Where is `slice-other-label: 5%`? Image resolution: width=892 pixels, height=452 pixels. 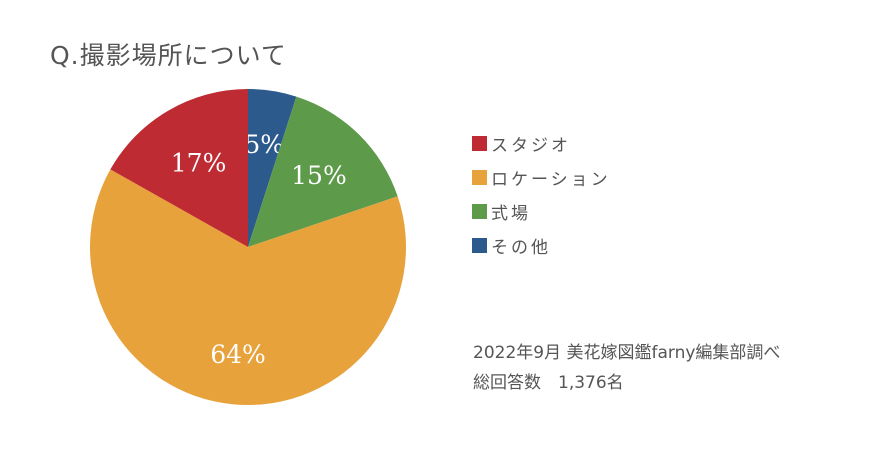 slice-other-label: 5% is located at coordinates (264, 144).